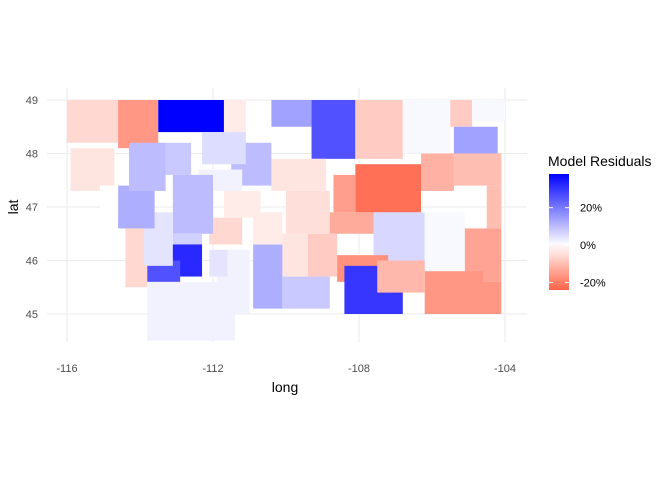 Image resolution: width=672 pixels, height=480 pixels. I want to click on y-tick-label: 47, so click(32, 208).